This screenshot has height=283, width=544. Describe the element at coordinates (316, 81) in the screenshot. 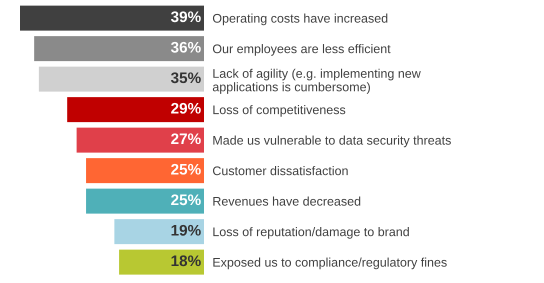

I see `y-tick-label: Lack of agility (e.g. implementing new applications is cumbersome)` at that location.